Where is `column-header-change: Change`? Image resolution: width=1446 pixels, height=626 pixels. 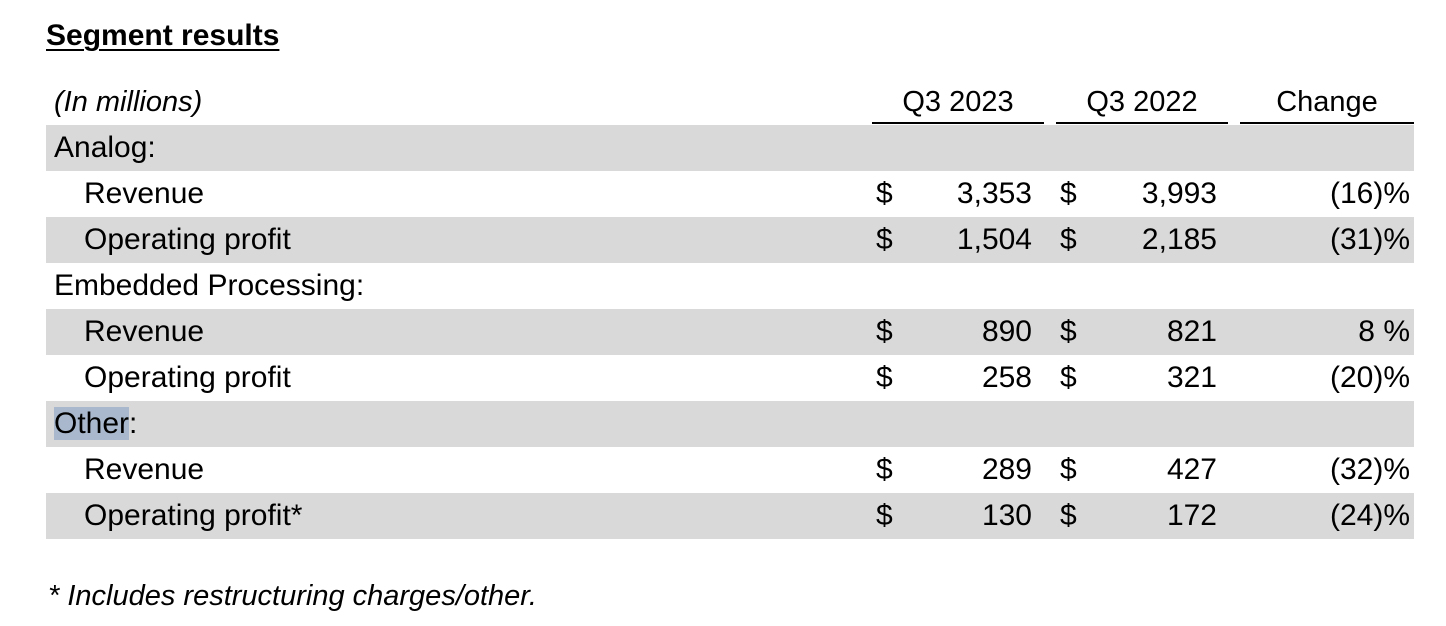 column-header-change: Change is located at coordinates (1327, 104).